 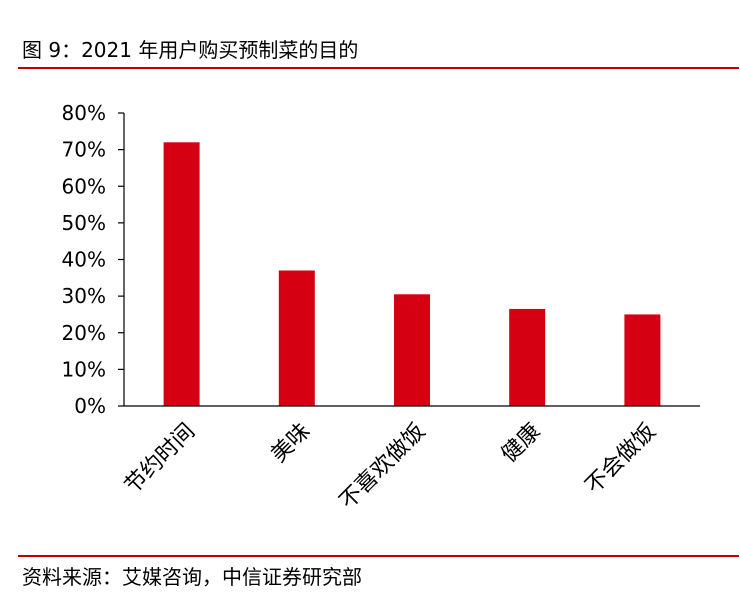 I want to click on source-divider, so click(x=378, y=556).